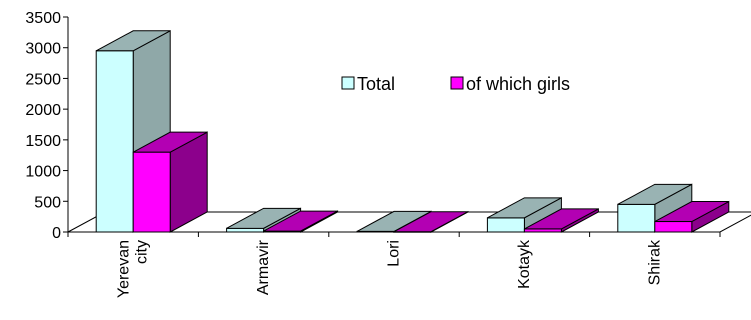 The height and width of the screenshot is (320, 751). I want to click on x-category-label: Yerevan, so click(124, 269).